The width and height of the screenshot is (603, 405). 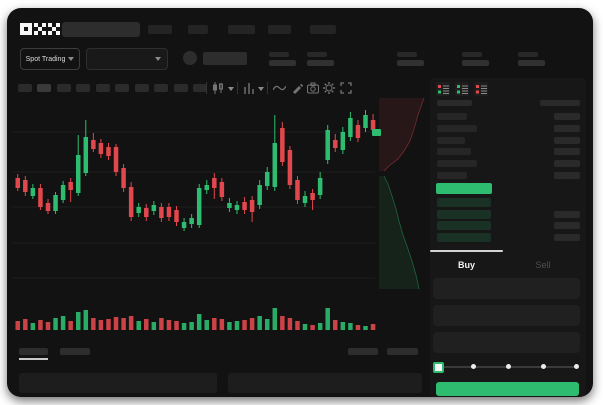 I want to click on tab-buy: Buy, so click(x=466, y=265).